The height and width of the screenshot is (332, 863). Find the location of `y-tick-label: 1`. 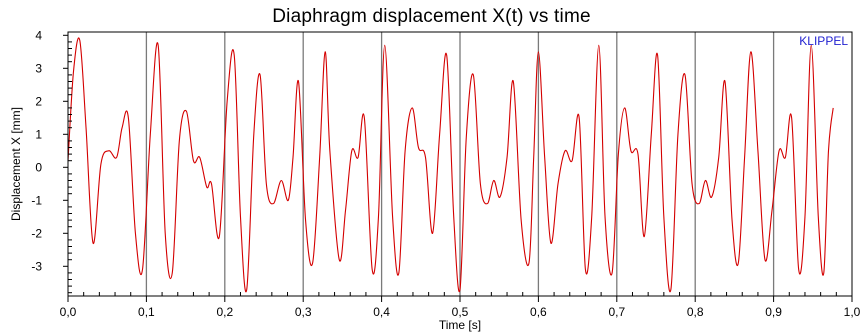

y-tick-label: 1 is located at coordinates (38, 134).